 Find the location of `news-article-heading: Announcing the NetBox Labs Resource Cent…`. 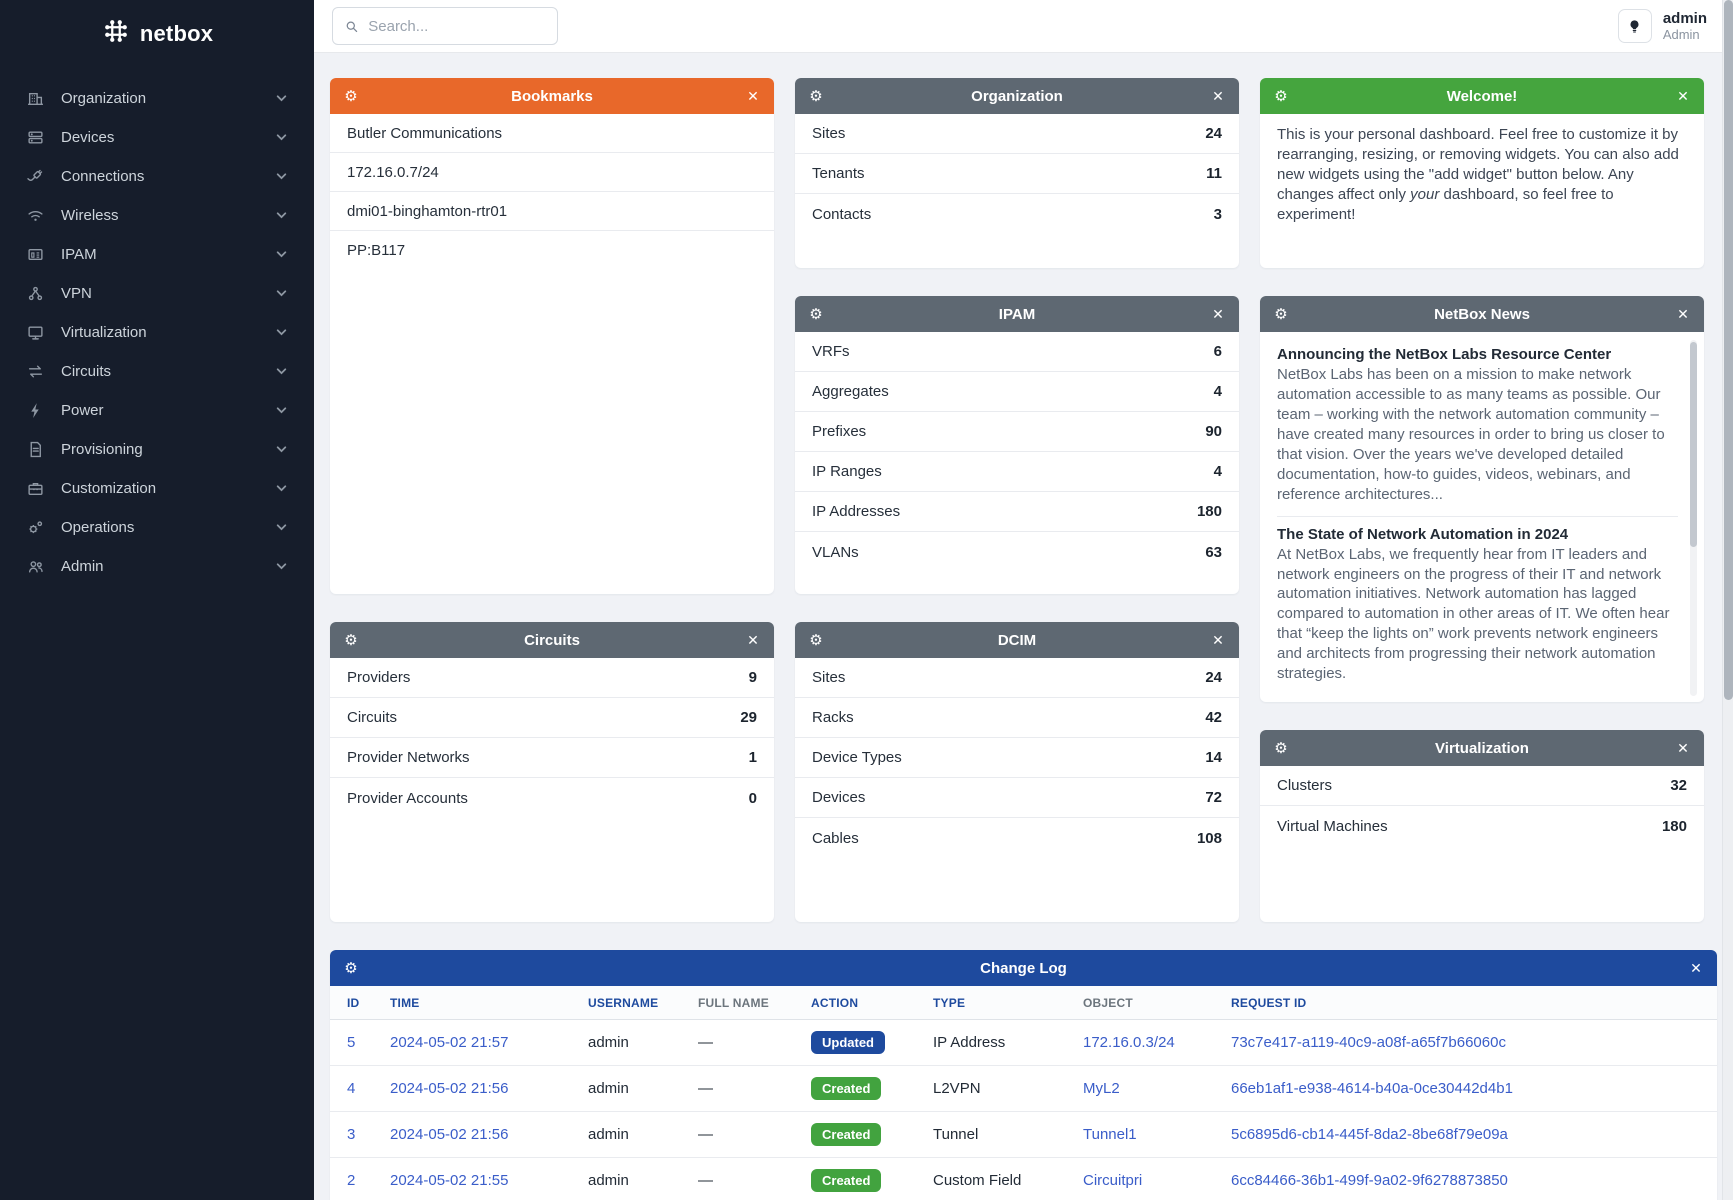

news-article-heading: Announcing the NetBox Labs Resource Cent… is located at coordinates (1444, 354).